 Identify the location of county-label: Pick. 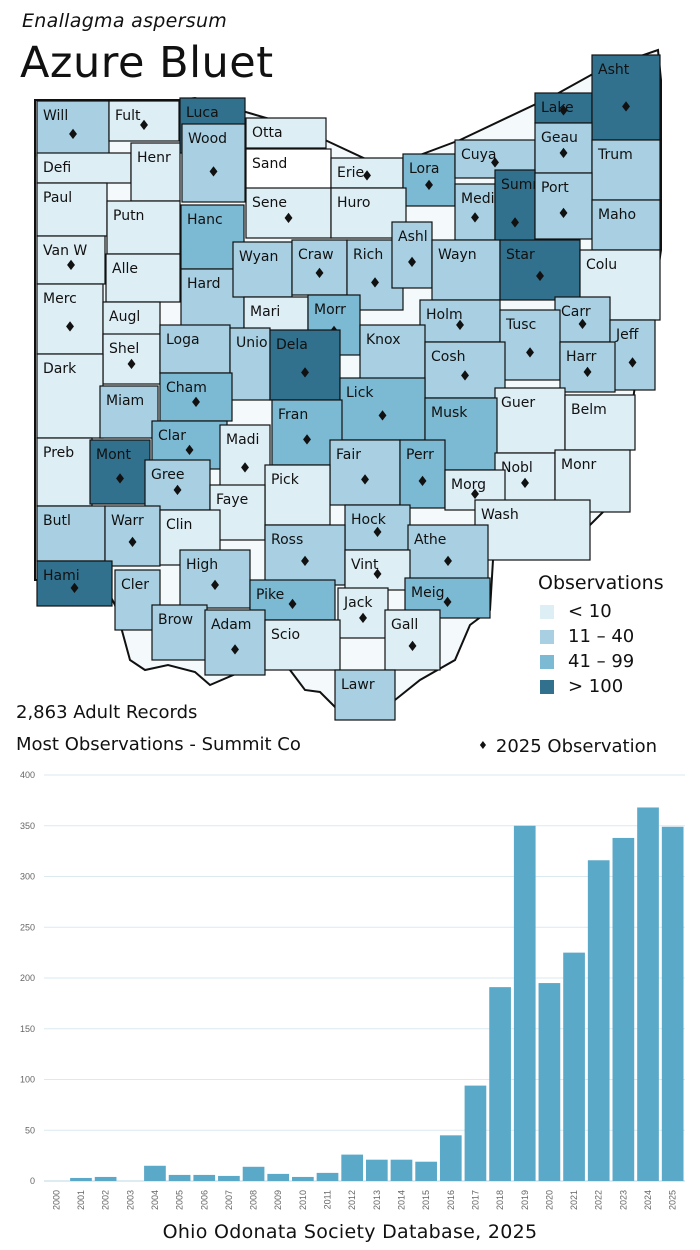
(285, 480).